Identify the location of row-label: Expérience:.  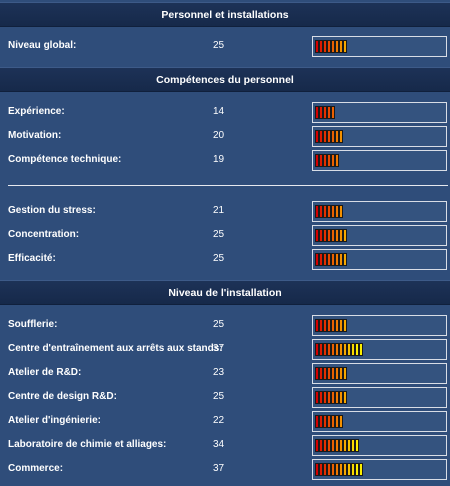
(36, 111).